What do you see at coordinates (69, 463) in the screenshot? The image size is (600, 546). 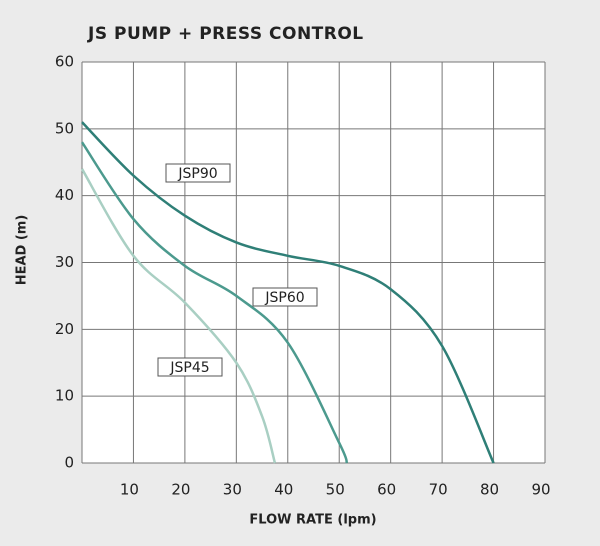 I see `y-tick-label: 0` at bounding box center [69, 463].